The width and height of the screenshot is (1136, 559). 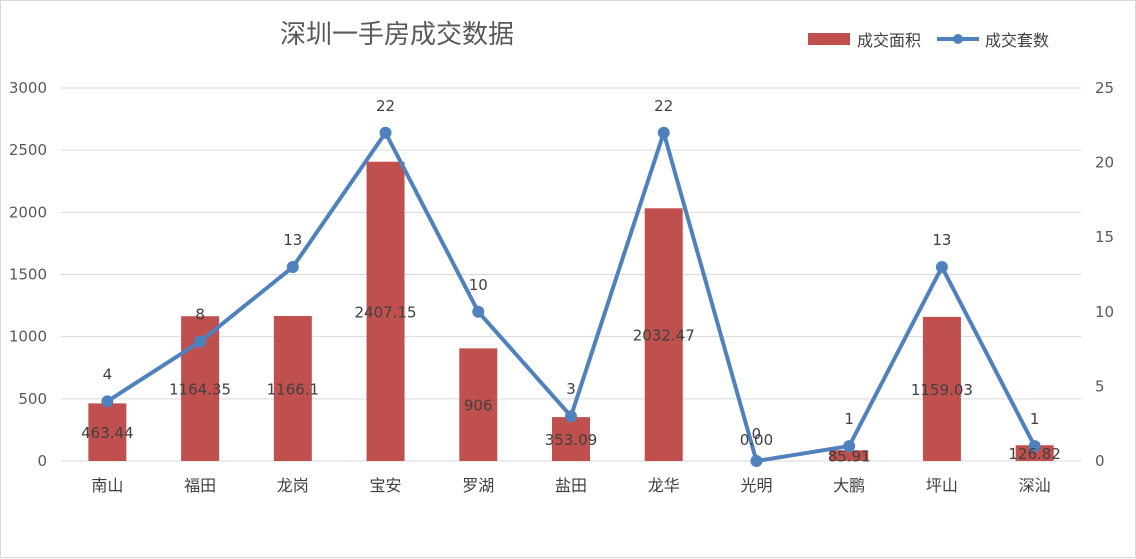 What do you see at coordinates (200, 390) in the screenshot?
I see `bar-data-label: 1164.35` at bounding box center [200, 390].